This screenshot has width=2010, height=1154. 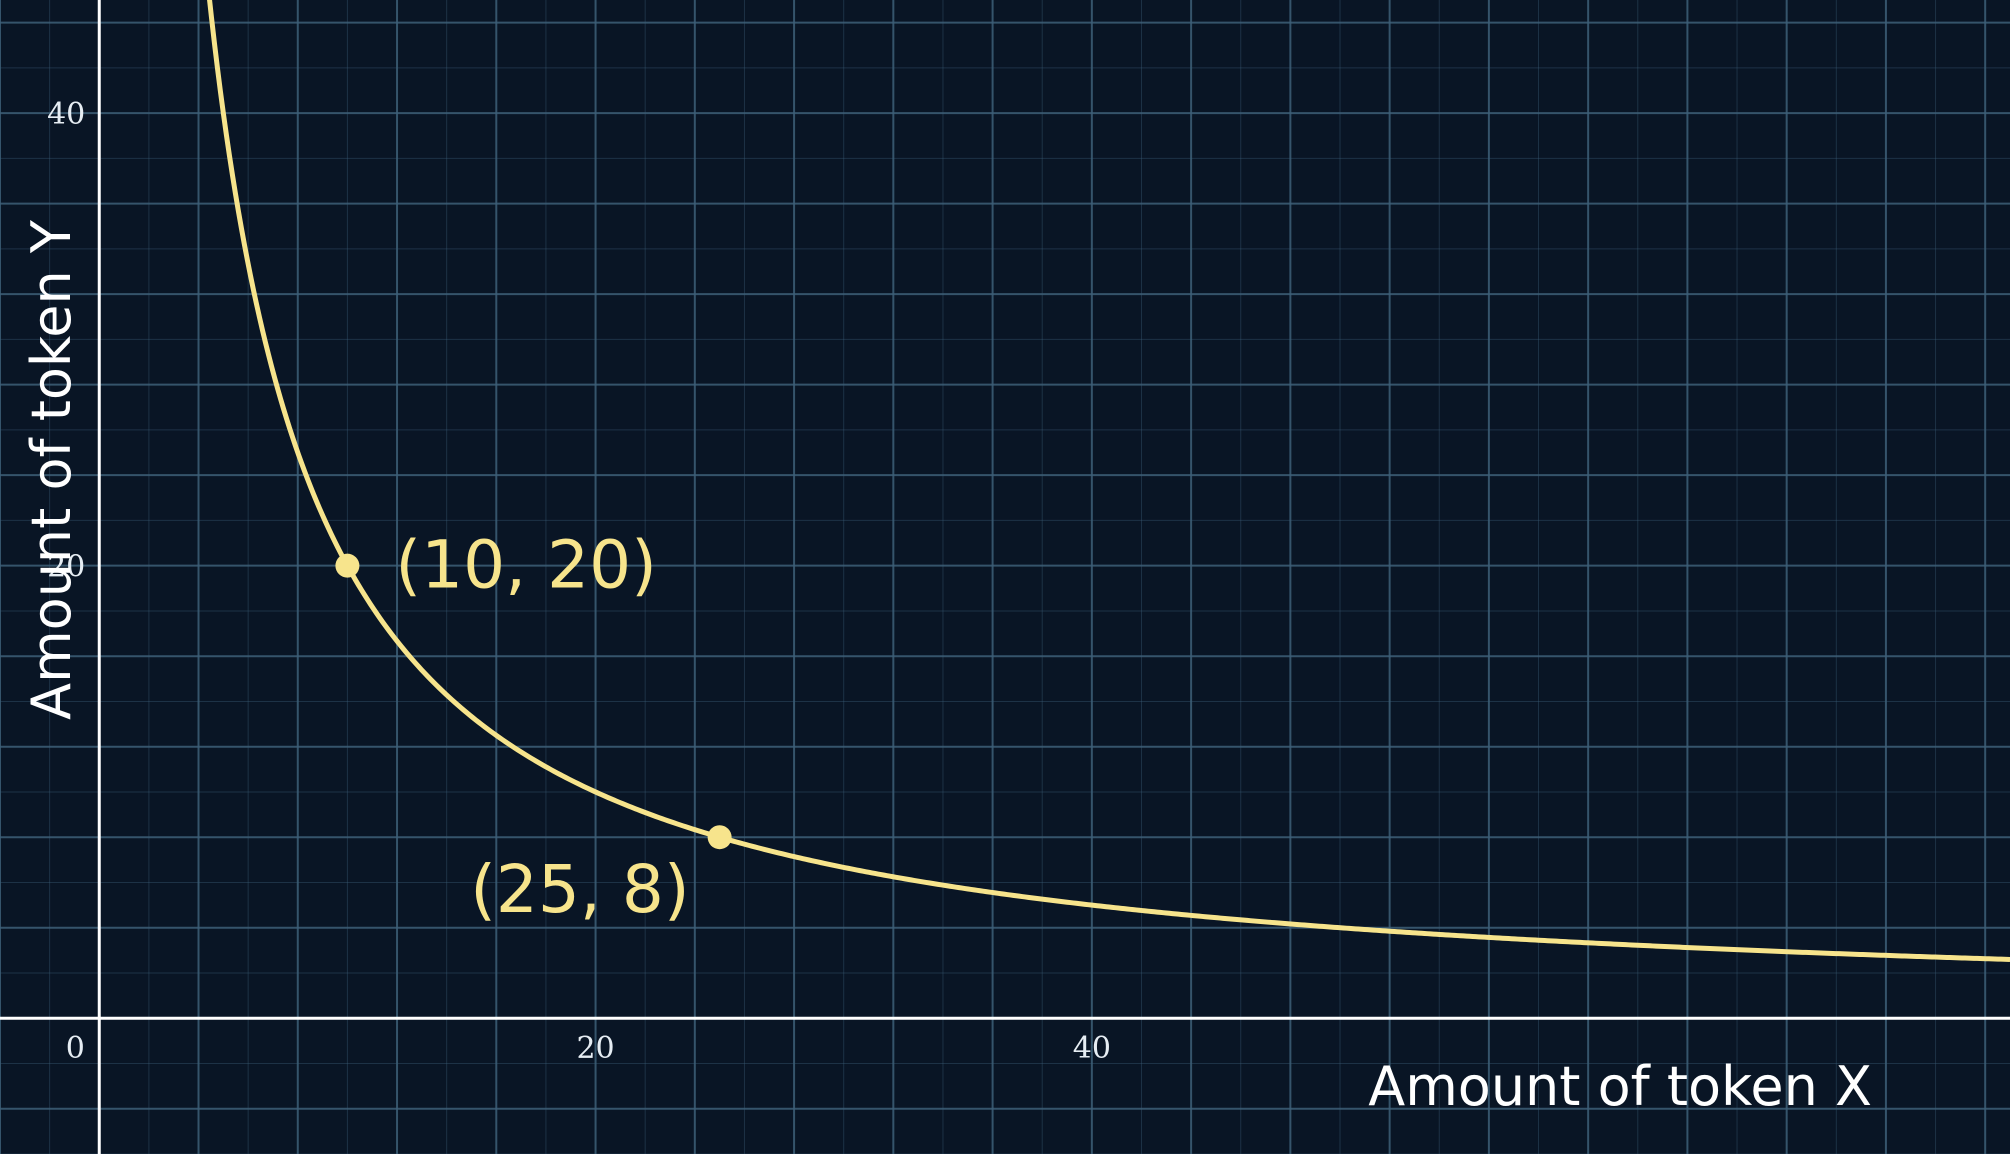 I want to click on data-points: (10, 20) (25, 8), so click(x=533, y=727).